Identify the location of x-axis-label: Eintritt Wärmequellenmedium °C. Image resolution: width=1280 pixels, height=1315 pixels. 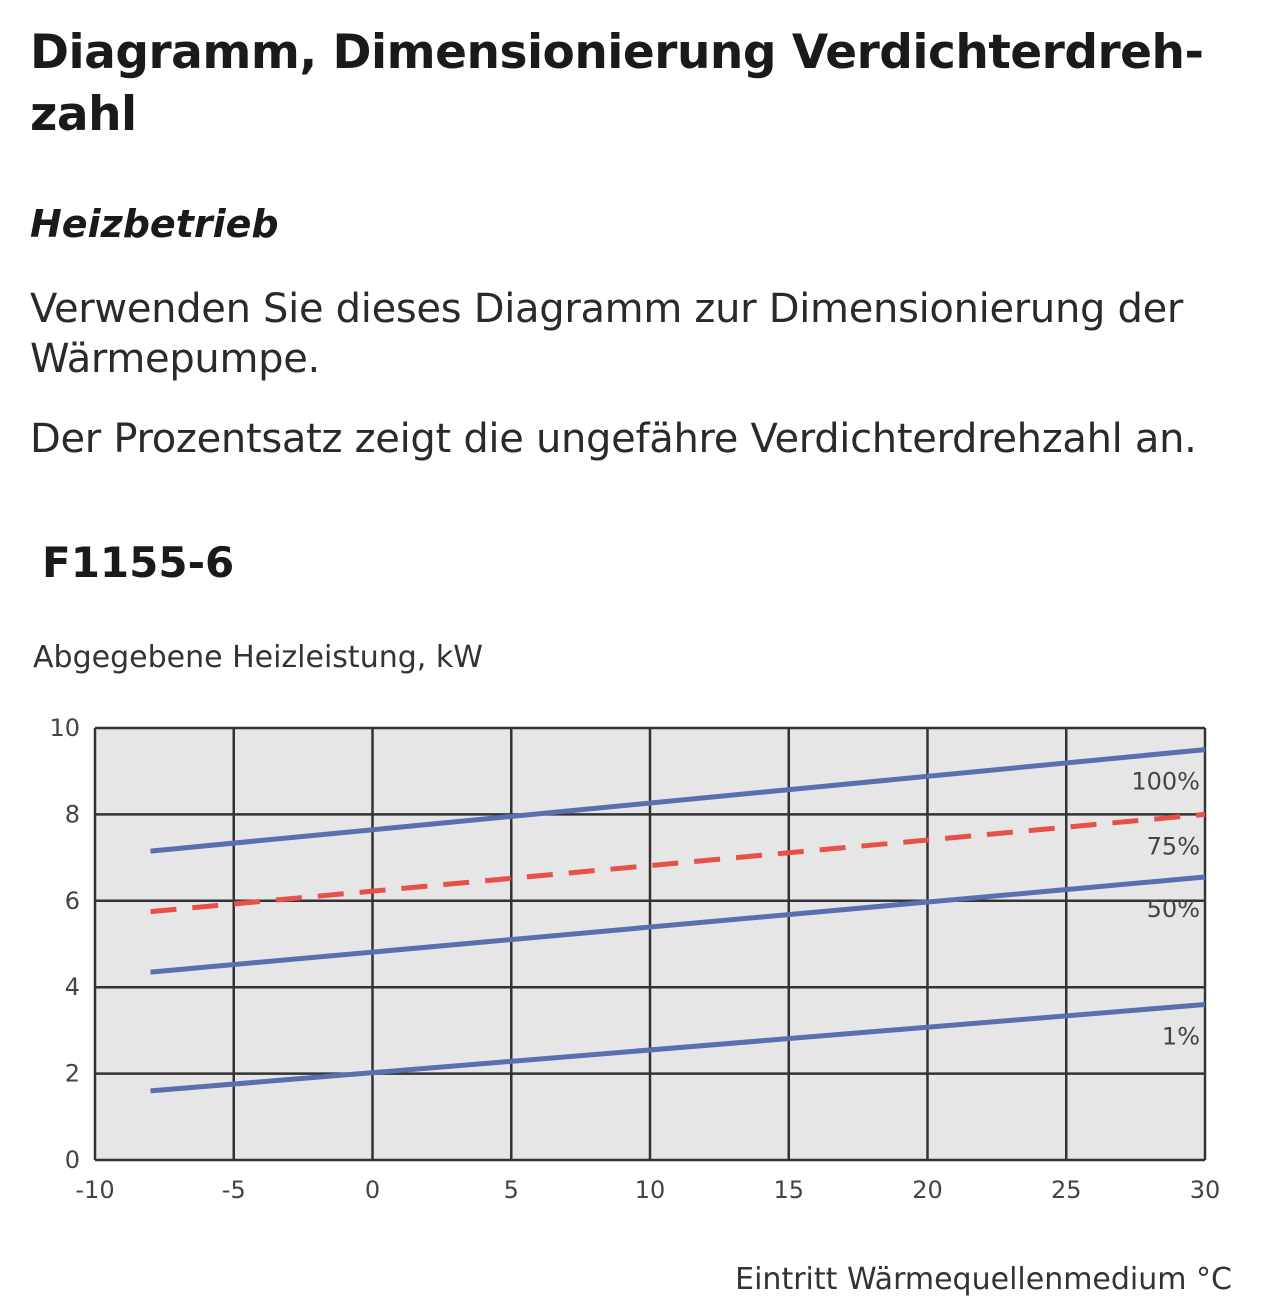
(983, 1279).